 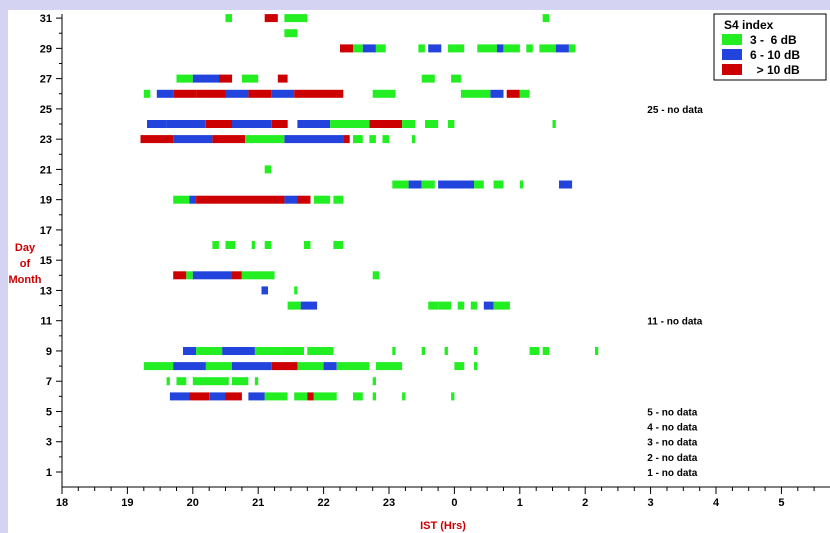 I want to click on y-axis-title-line-1: Day, so click(x=25, y=248).